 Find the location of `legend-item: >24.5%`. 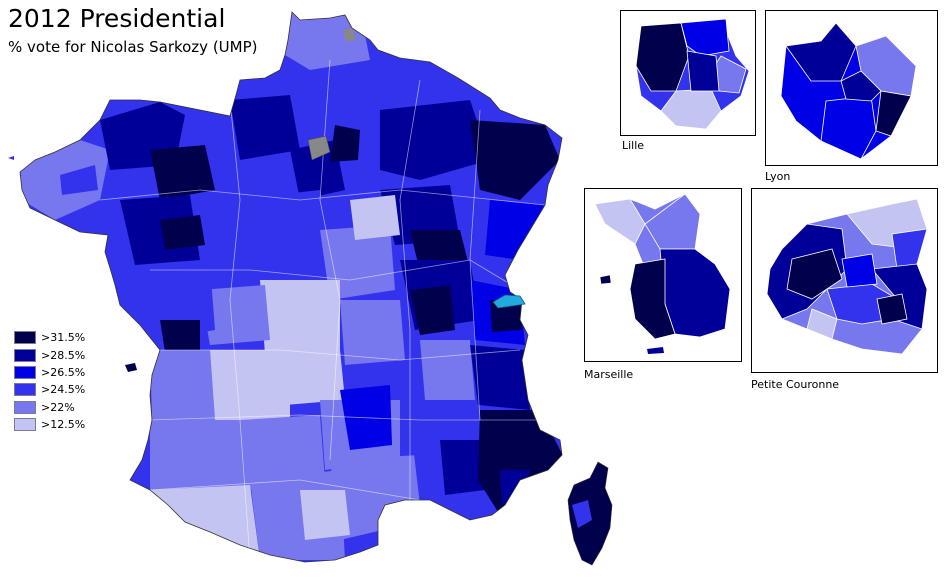

legend-item: >24.5% is located at coordinates (49, 389).